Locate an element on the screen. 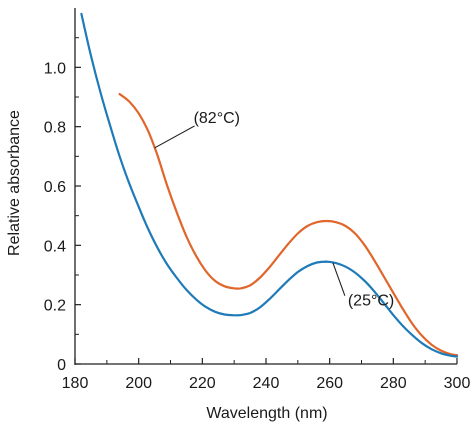  y-tick-label: 0.4 is located at coordinates (55, 246).